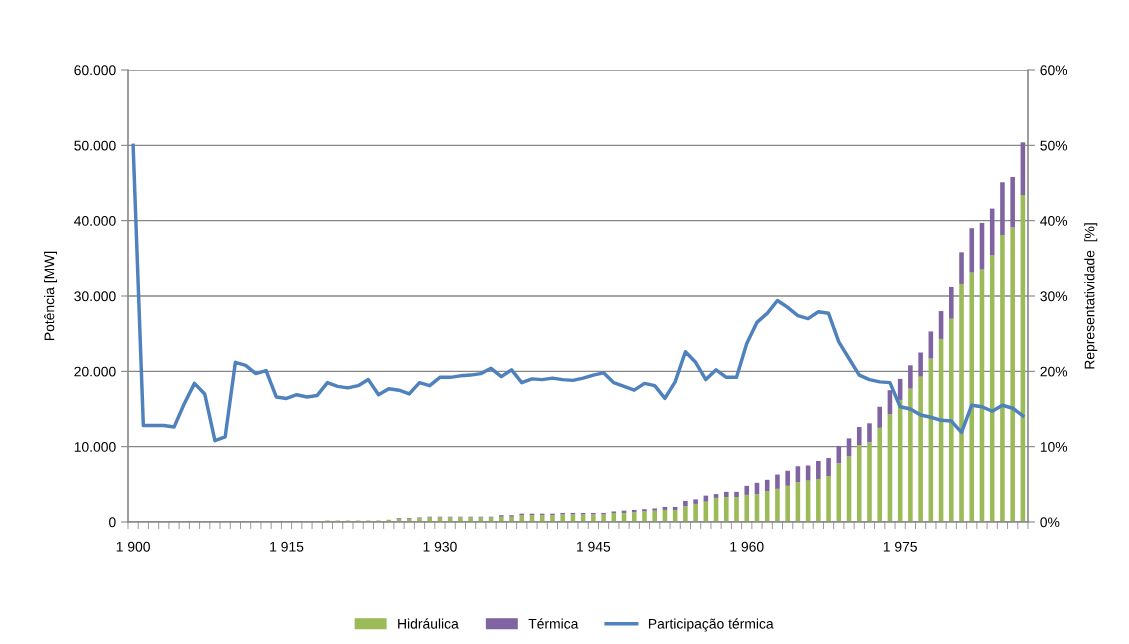 The width and height of the screenshot is (1129, 644). Describe the element at coordinates (95, 296) in the screenshot. I see `y-tick-label: 30.000` at that location.